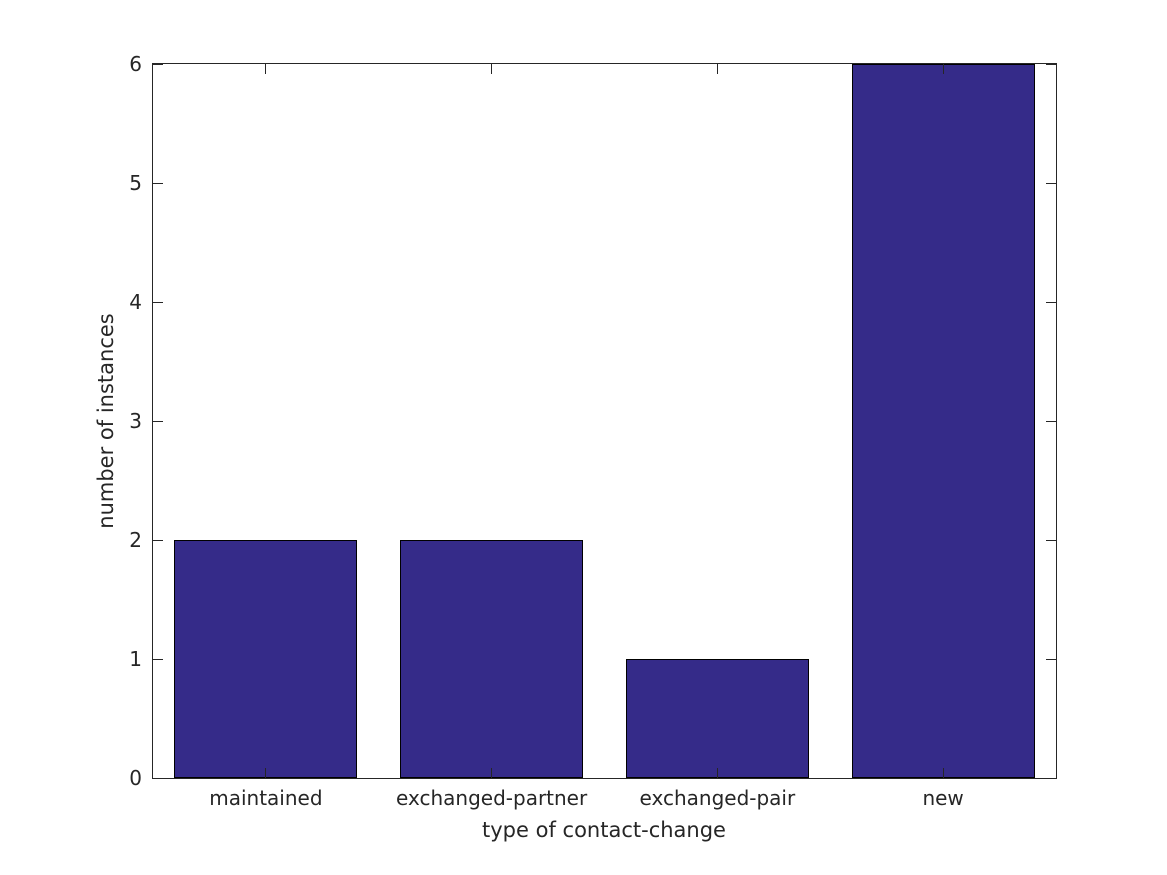  I want to click on y-tick-label: 1, so click(135, 659).